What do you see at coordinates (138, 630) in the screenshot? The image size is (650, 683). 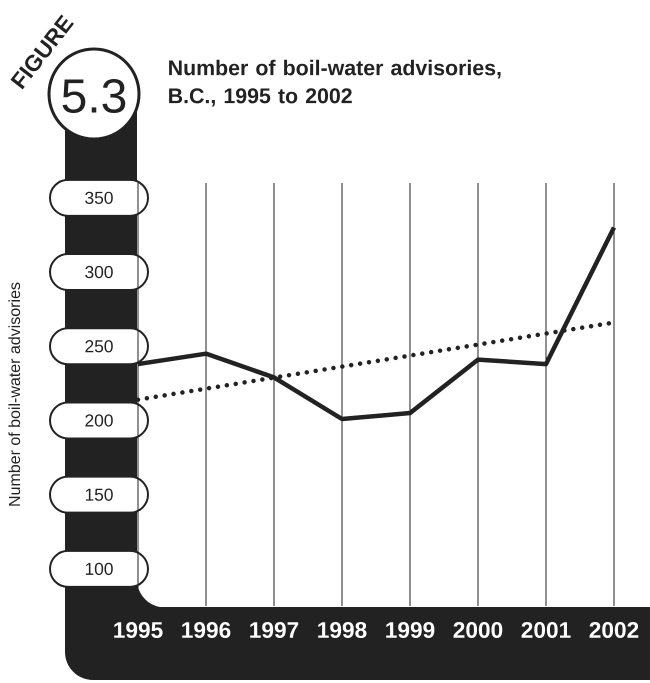 I see `x-tick-label: 1995` at bounding box center [138, 630].